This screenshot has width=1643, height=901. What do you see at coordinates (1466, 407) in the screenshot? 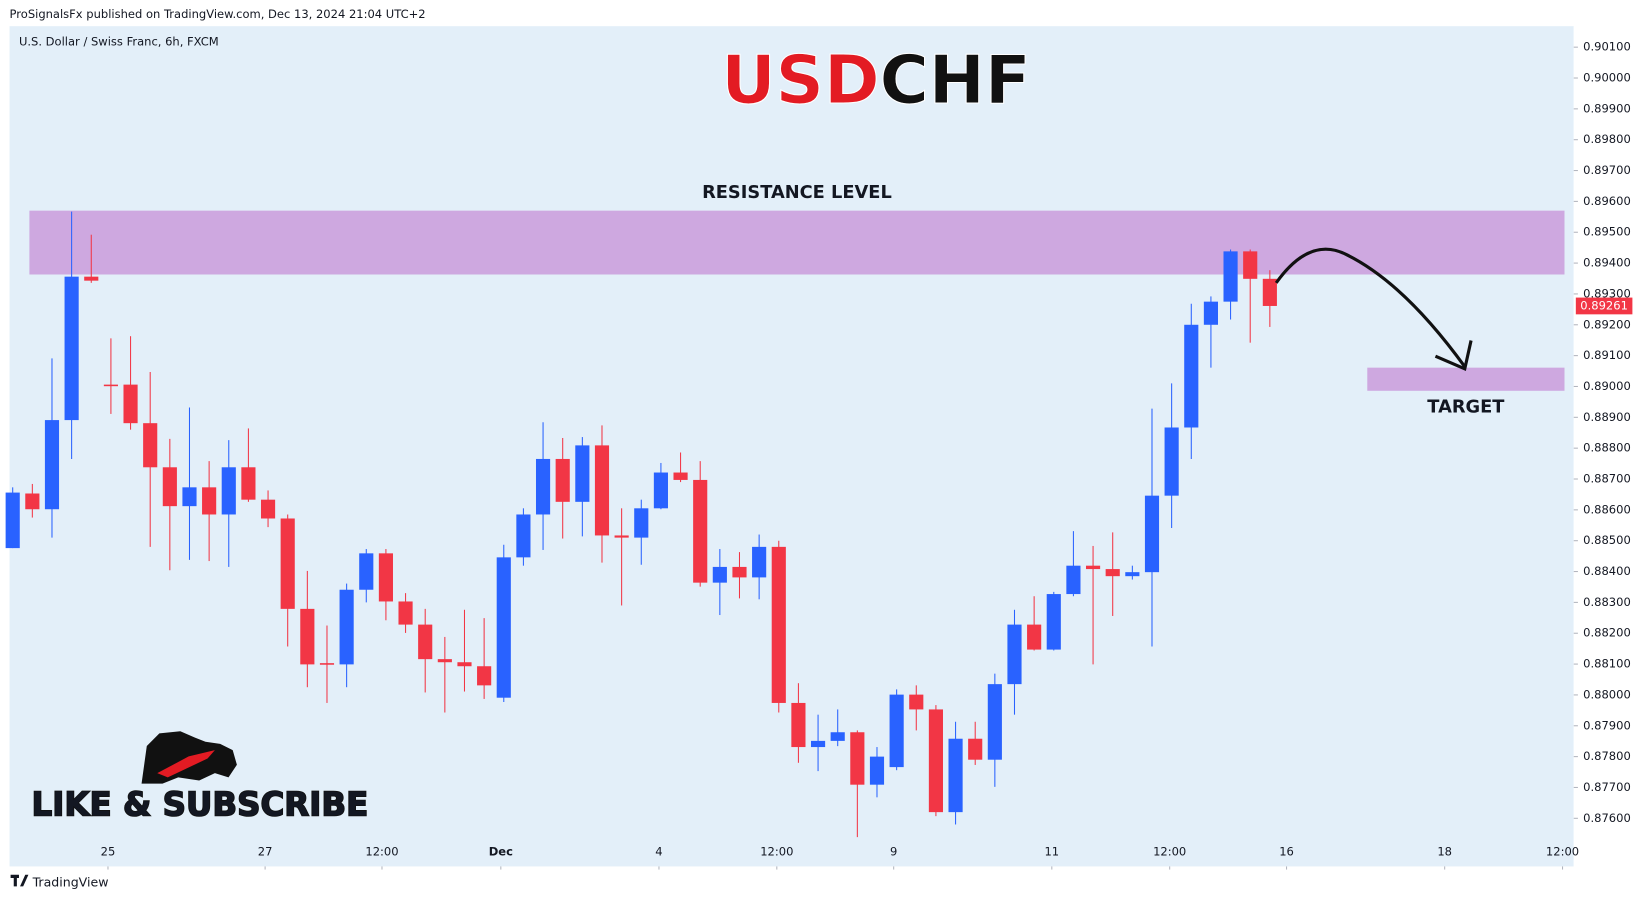
I see `zone-label: TARGET` at bounding box center [1466, 407].